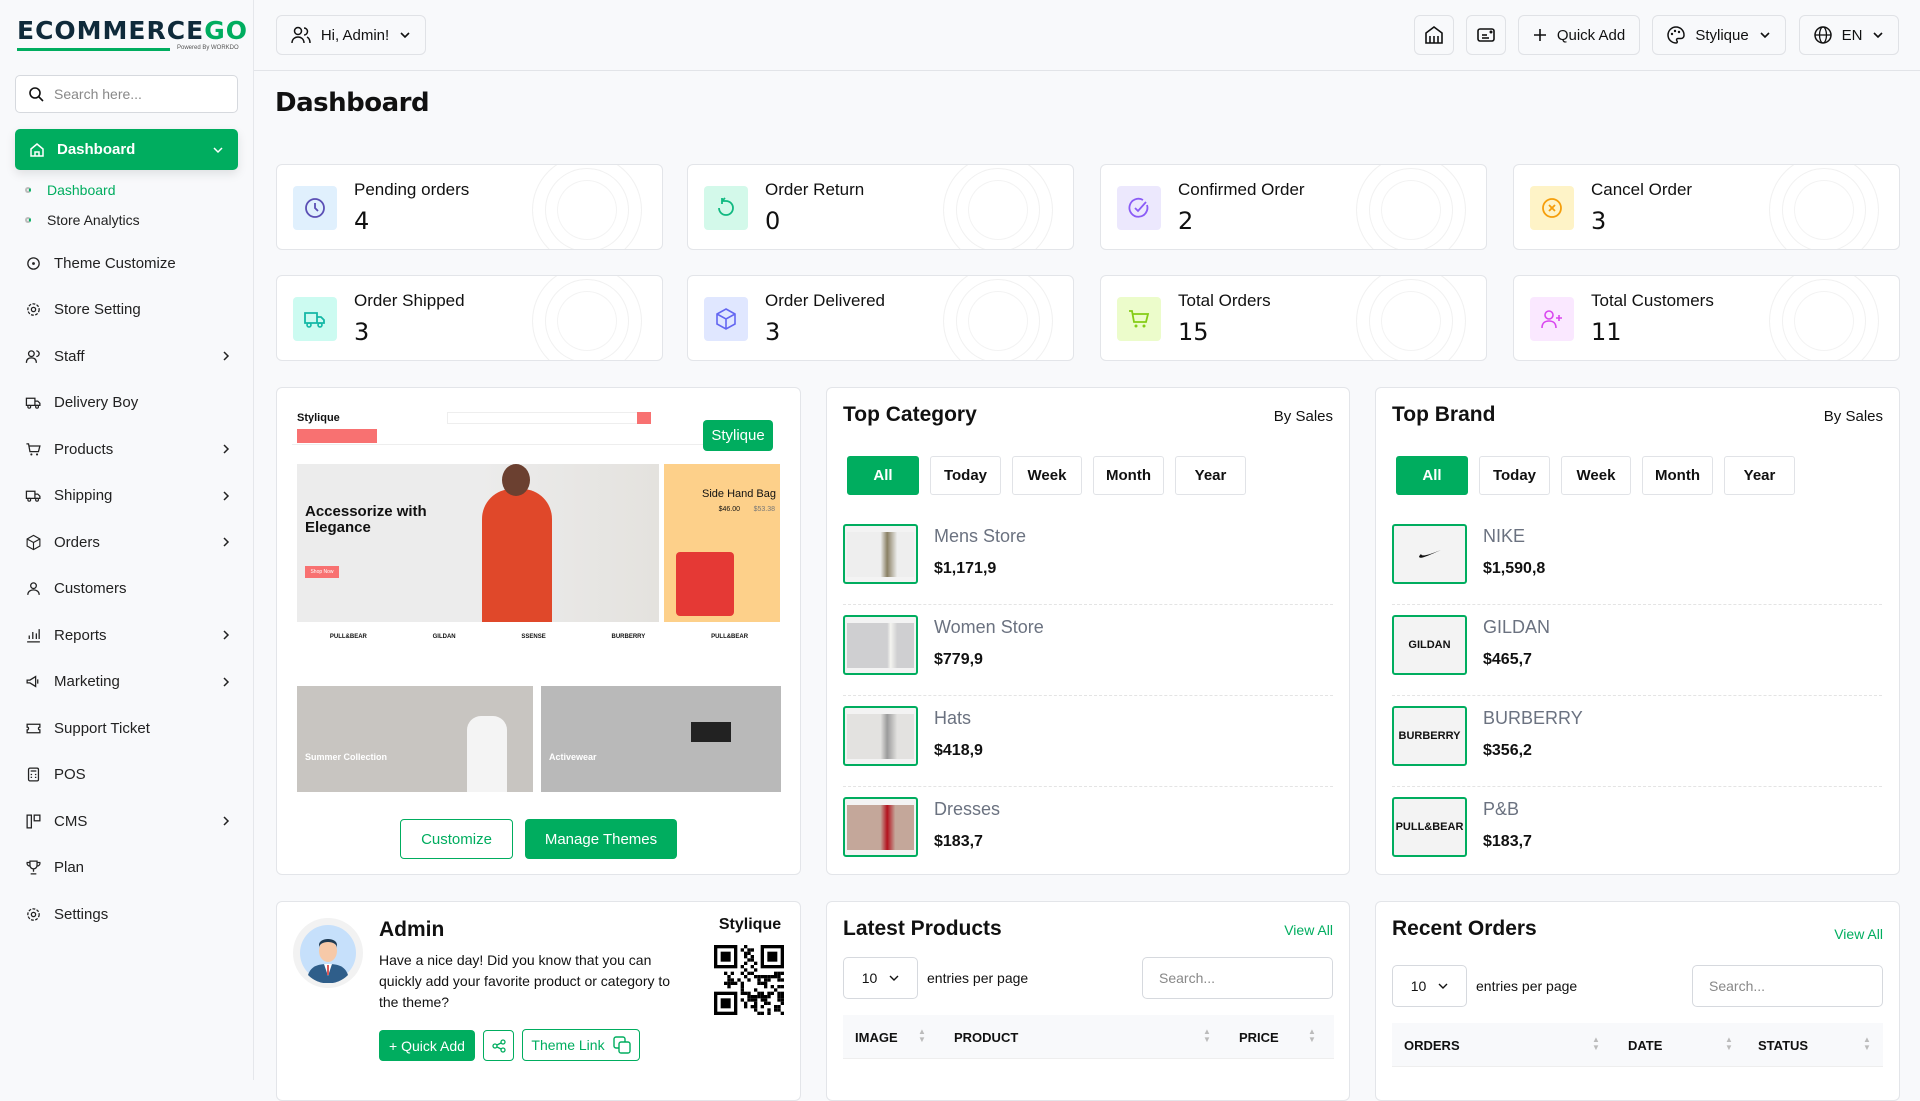 This screenshot has width=1920, height=1101. I want to click on share-button, so click(498, 1045).